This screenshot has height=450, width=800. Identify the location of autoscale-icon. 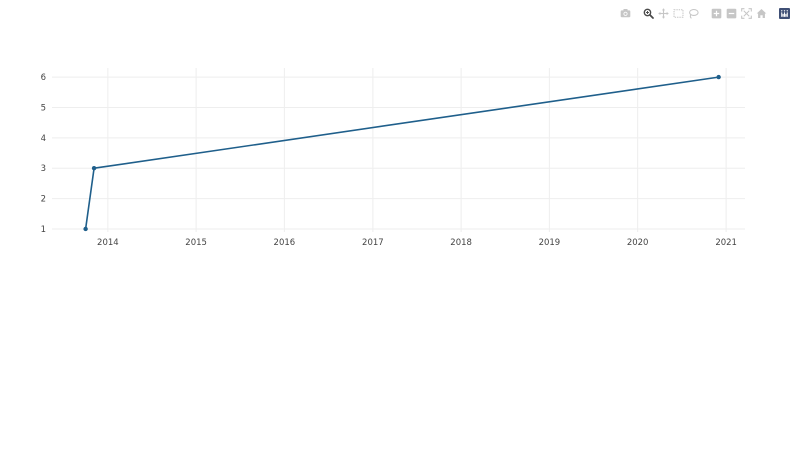
(746, 13).